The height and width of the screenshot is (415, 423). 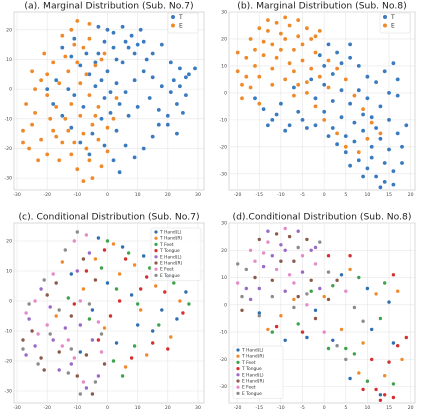 I want to click on x-tick-label: -15, so click(x=260, y=408).